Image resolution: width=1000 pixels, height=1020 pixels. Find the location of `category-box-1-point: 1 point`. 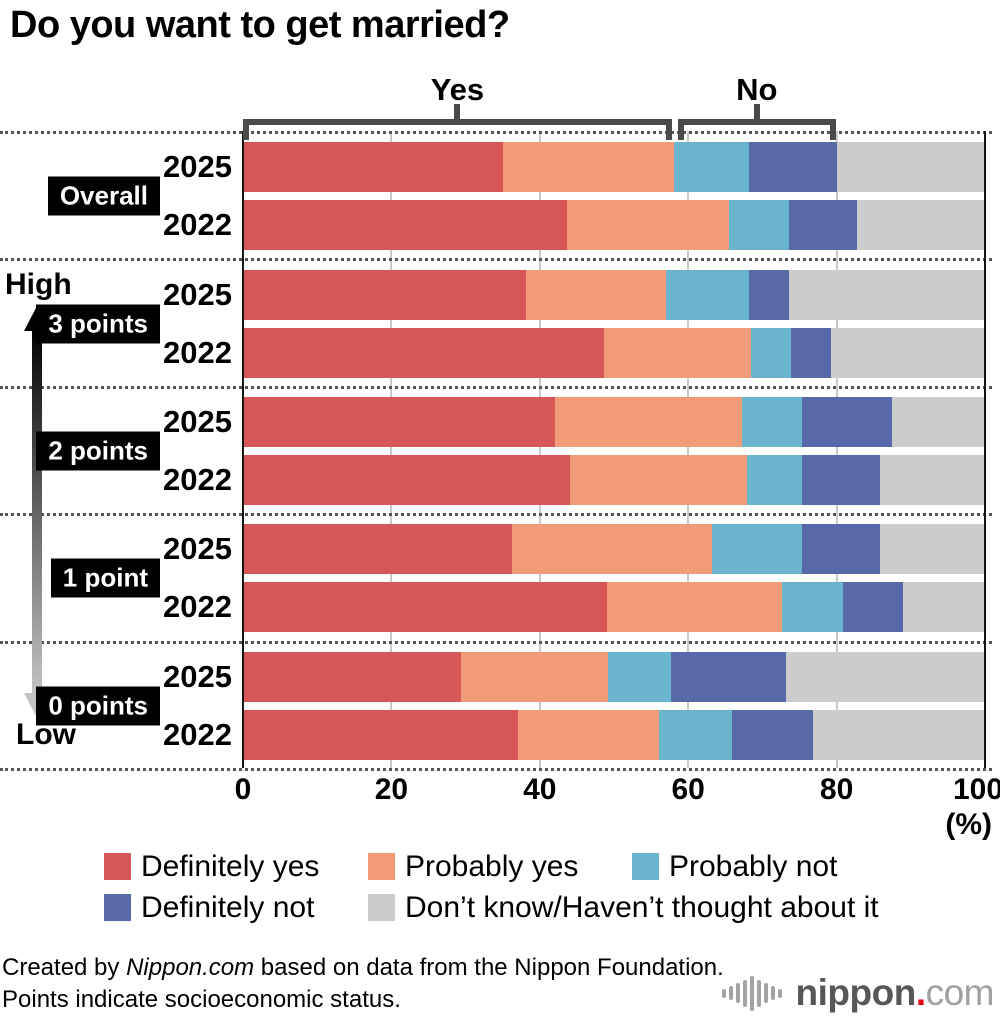

category-box-1-point: 1 point is located at coordinates (105, 578).